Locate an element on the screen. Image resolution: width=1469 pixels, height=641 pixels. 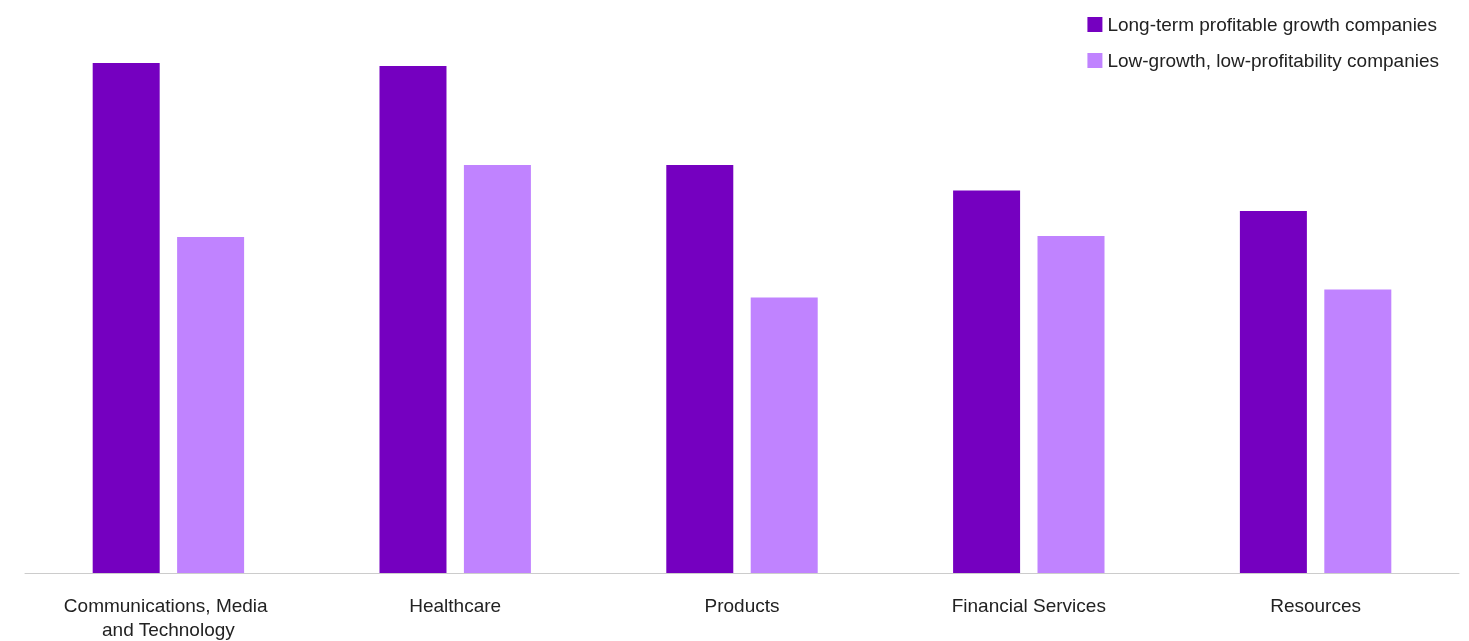
x-tick-label: Products is located at coordinates (742, 605).